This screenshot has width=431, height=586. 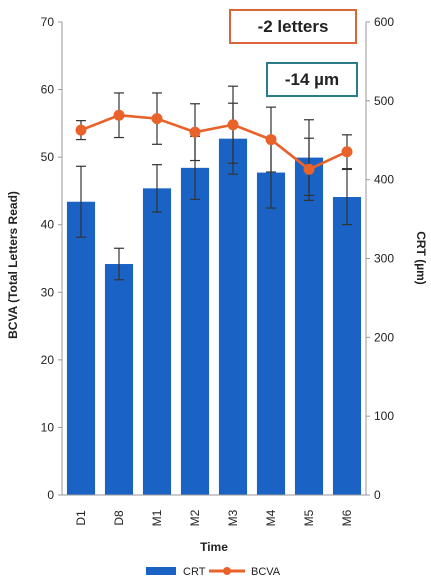 What do you see at coordinates (195, 331) in the screenshot?
I see `crt-bar-m2` at bounding box center [195, 331].